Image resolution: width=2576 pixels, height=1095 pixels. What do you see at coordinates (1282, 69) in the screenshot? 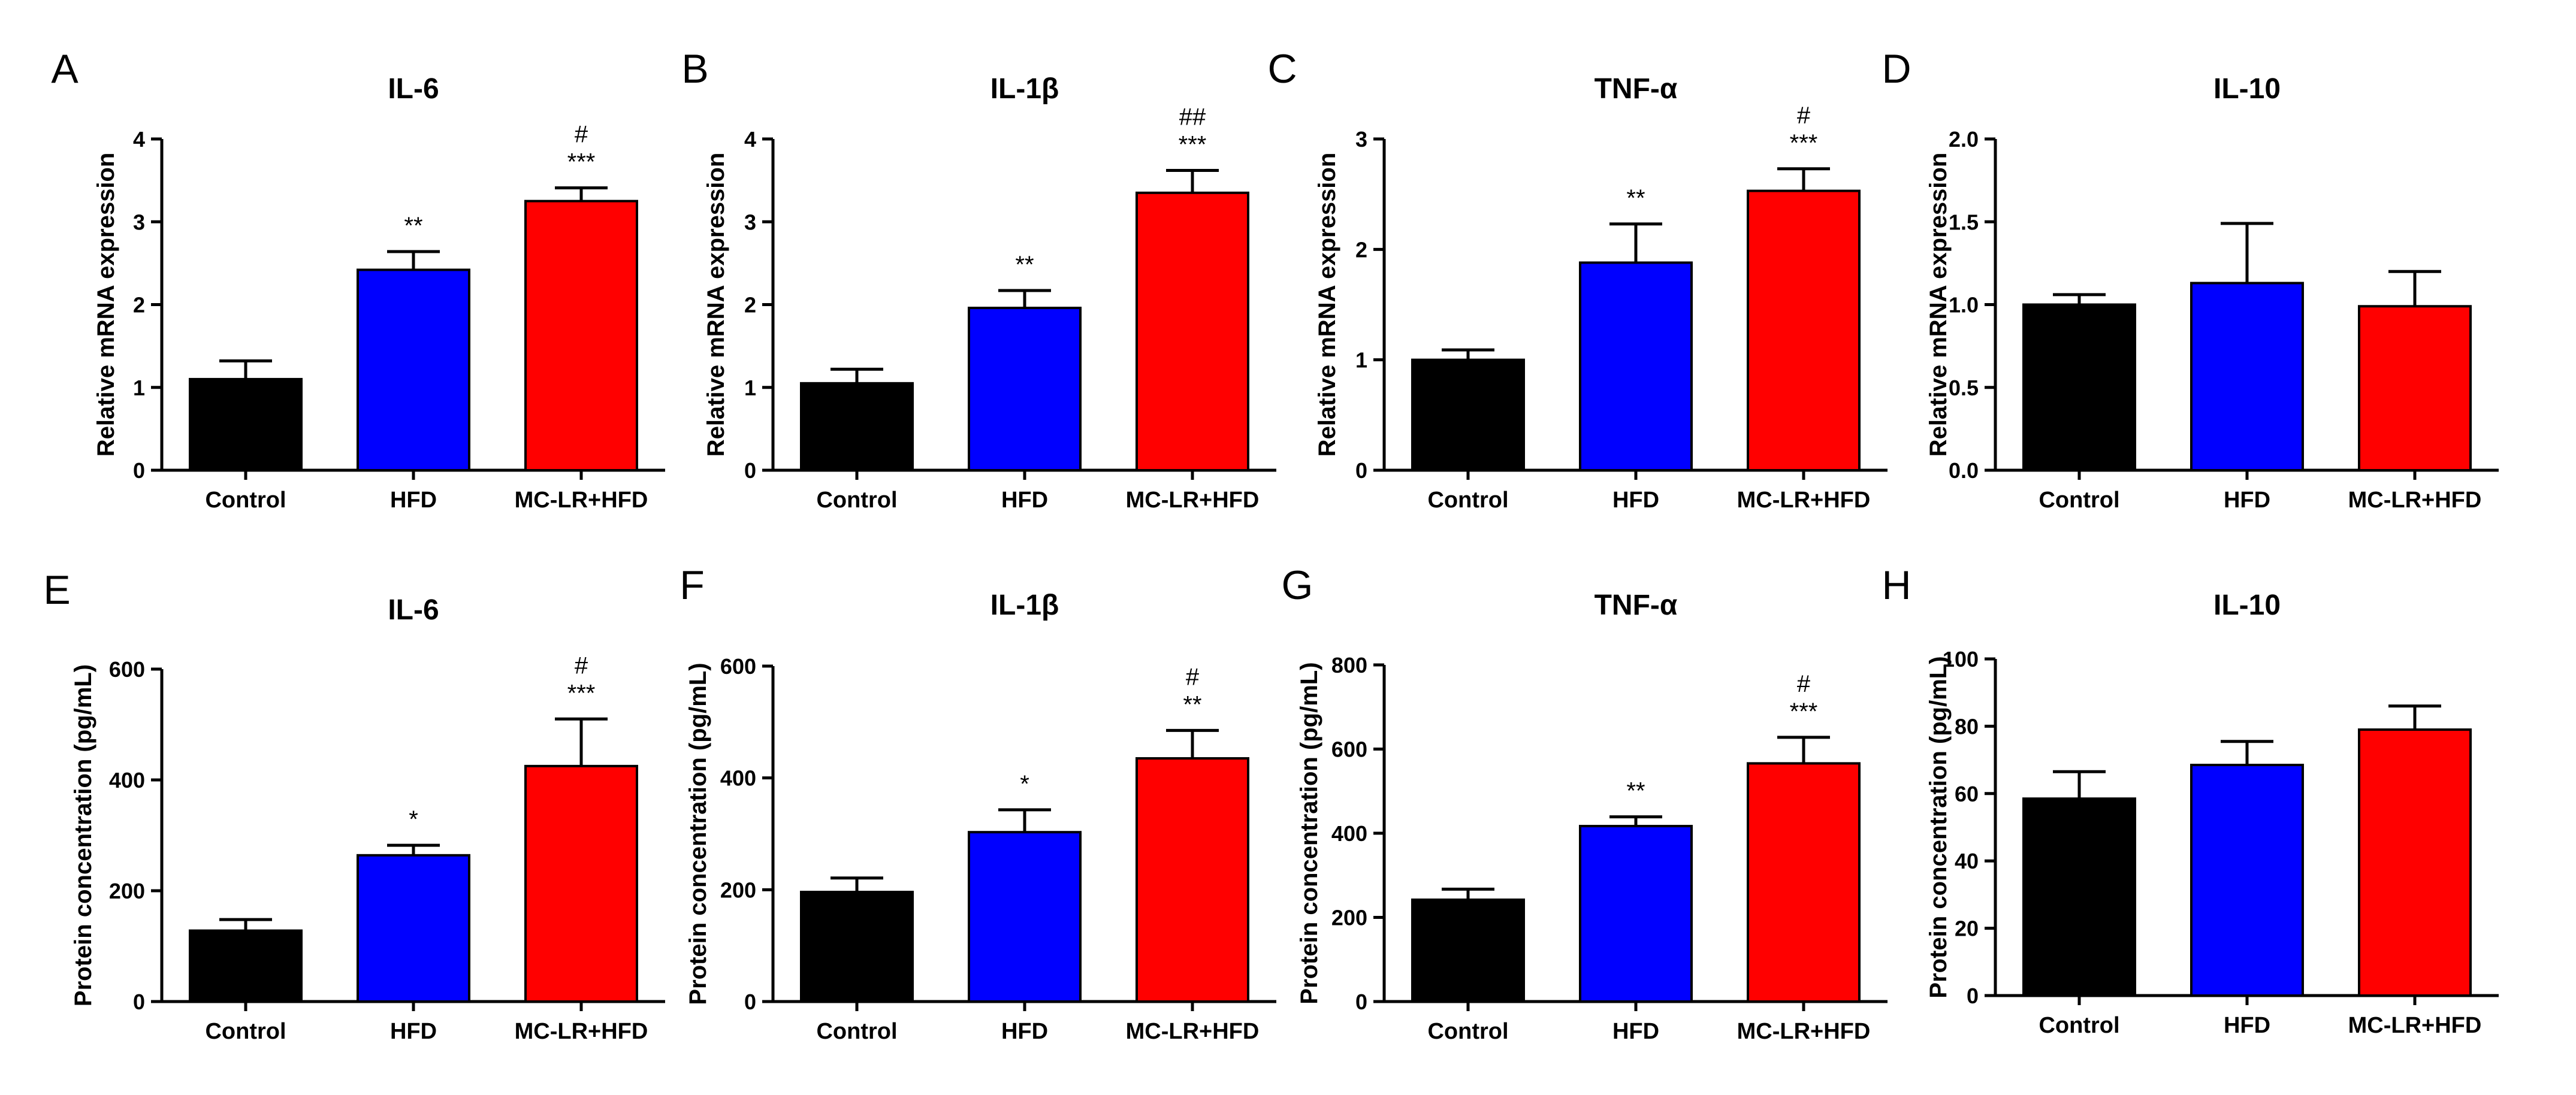
I see `panel-letter: C` at bounding box center [1282, 69].